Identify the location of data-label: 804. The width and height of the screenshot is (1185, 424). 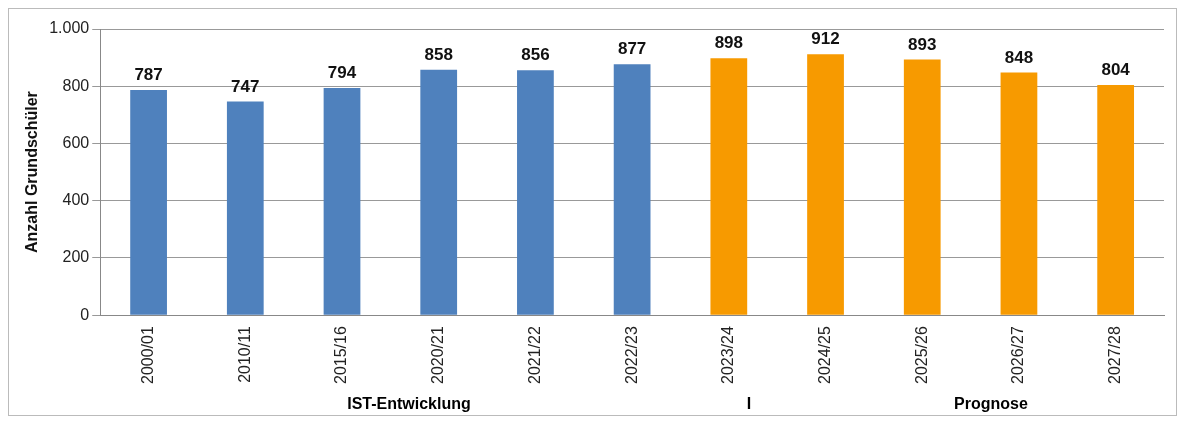
(1116, 70).